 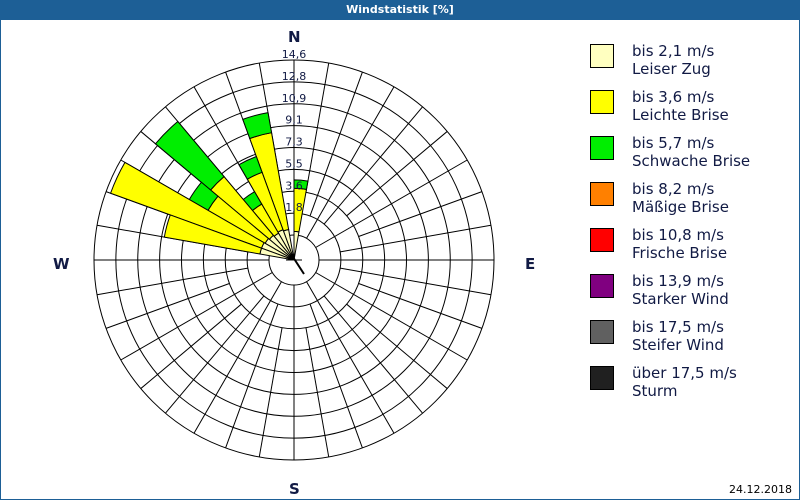 I want to click on legend-label: Mäßige Brise, so click(x=680, y=207).